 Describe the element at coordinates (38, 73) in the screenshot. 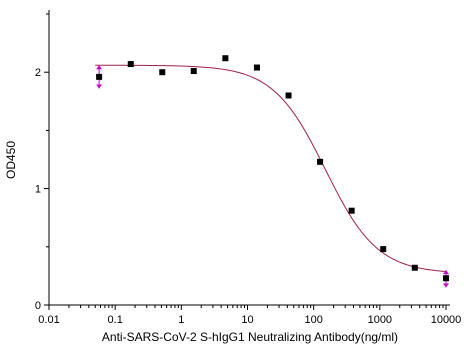

I see `y-tick-label: 2` at that location.